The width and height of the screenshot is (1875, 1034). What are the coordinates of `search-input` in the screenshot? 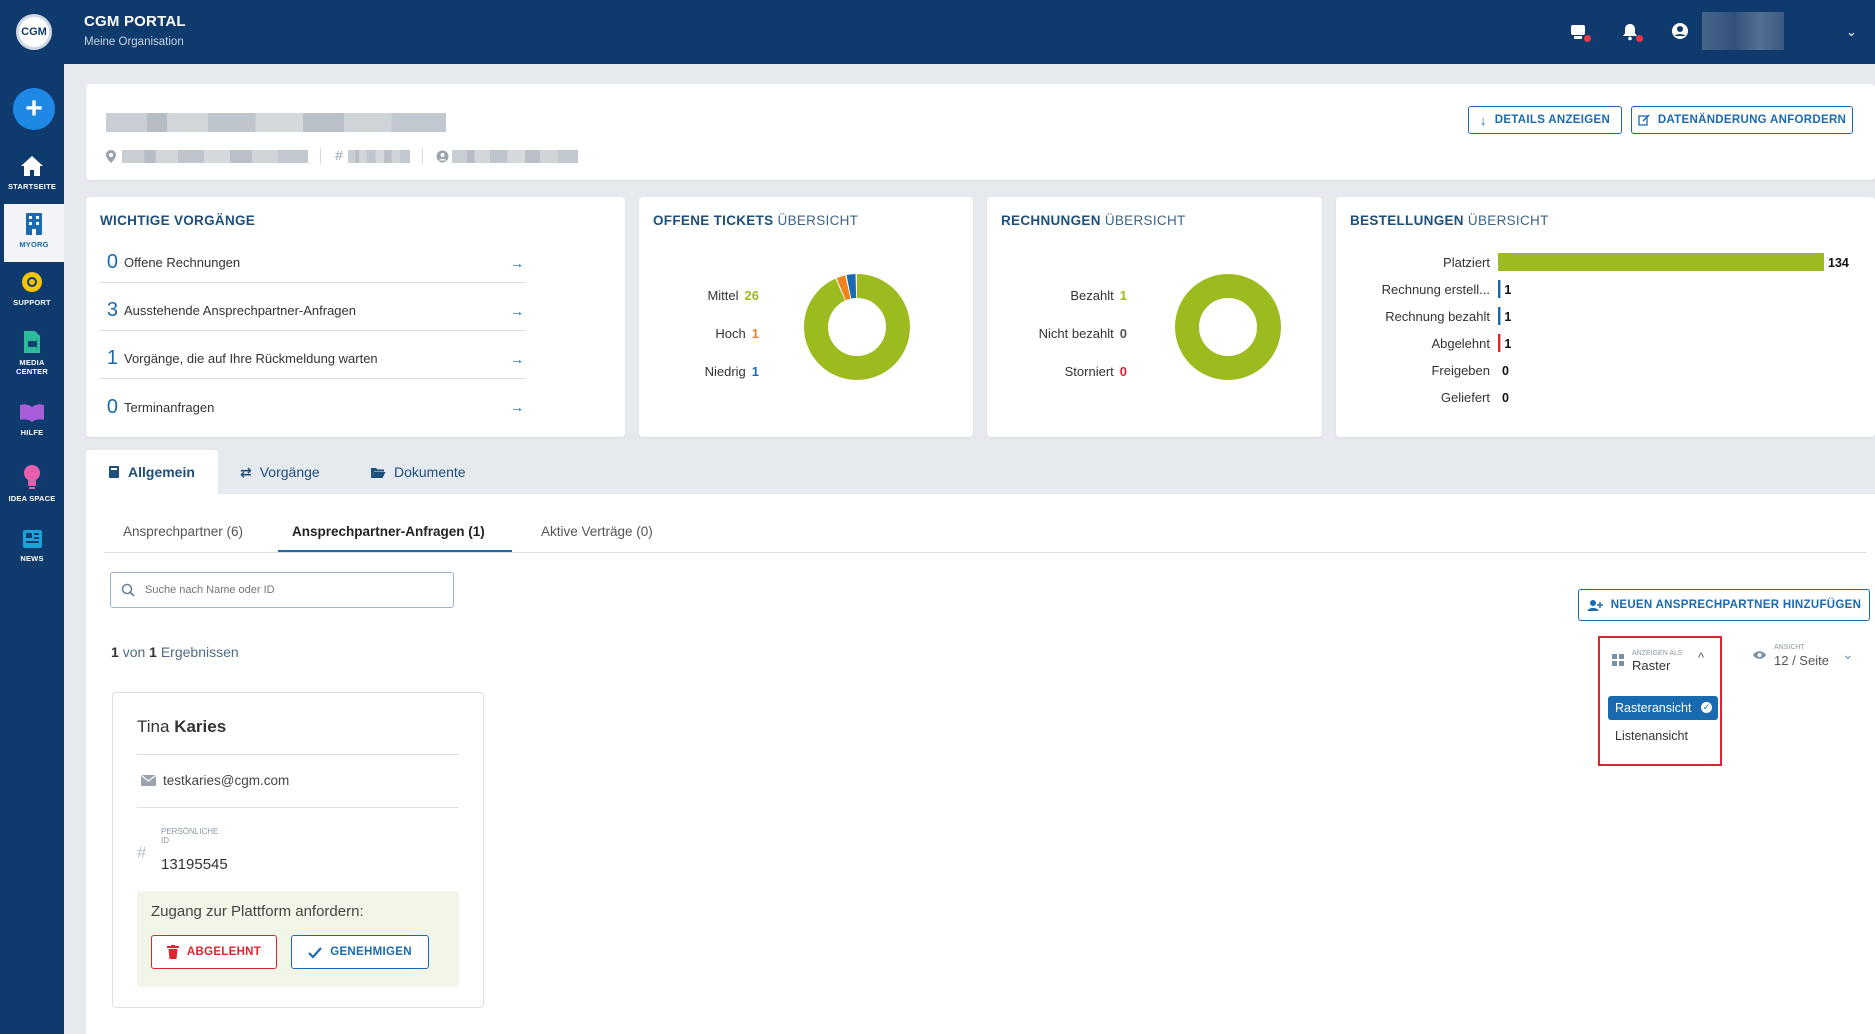 It's located at (290, 590).